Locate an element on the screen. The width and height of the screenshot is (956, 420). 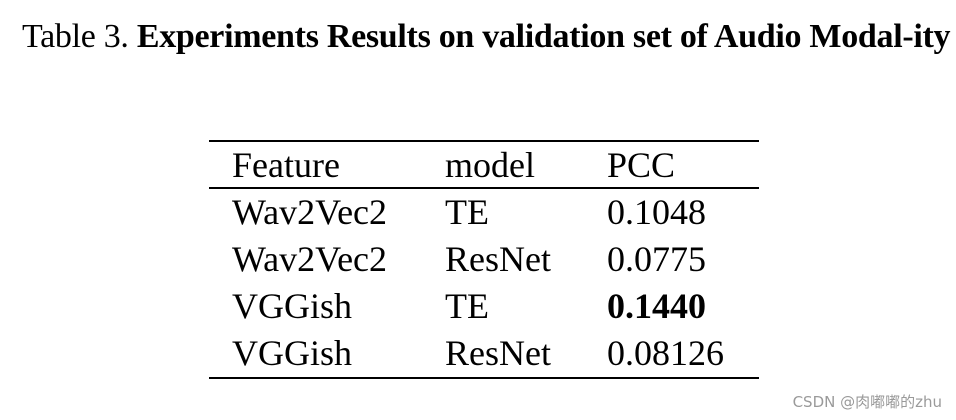
header-model: model is located at coordinates (490, 165).